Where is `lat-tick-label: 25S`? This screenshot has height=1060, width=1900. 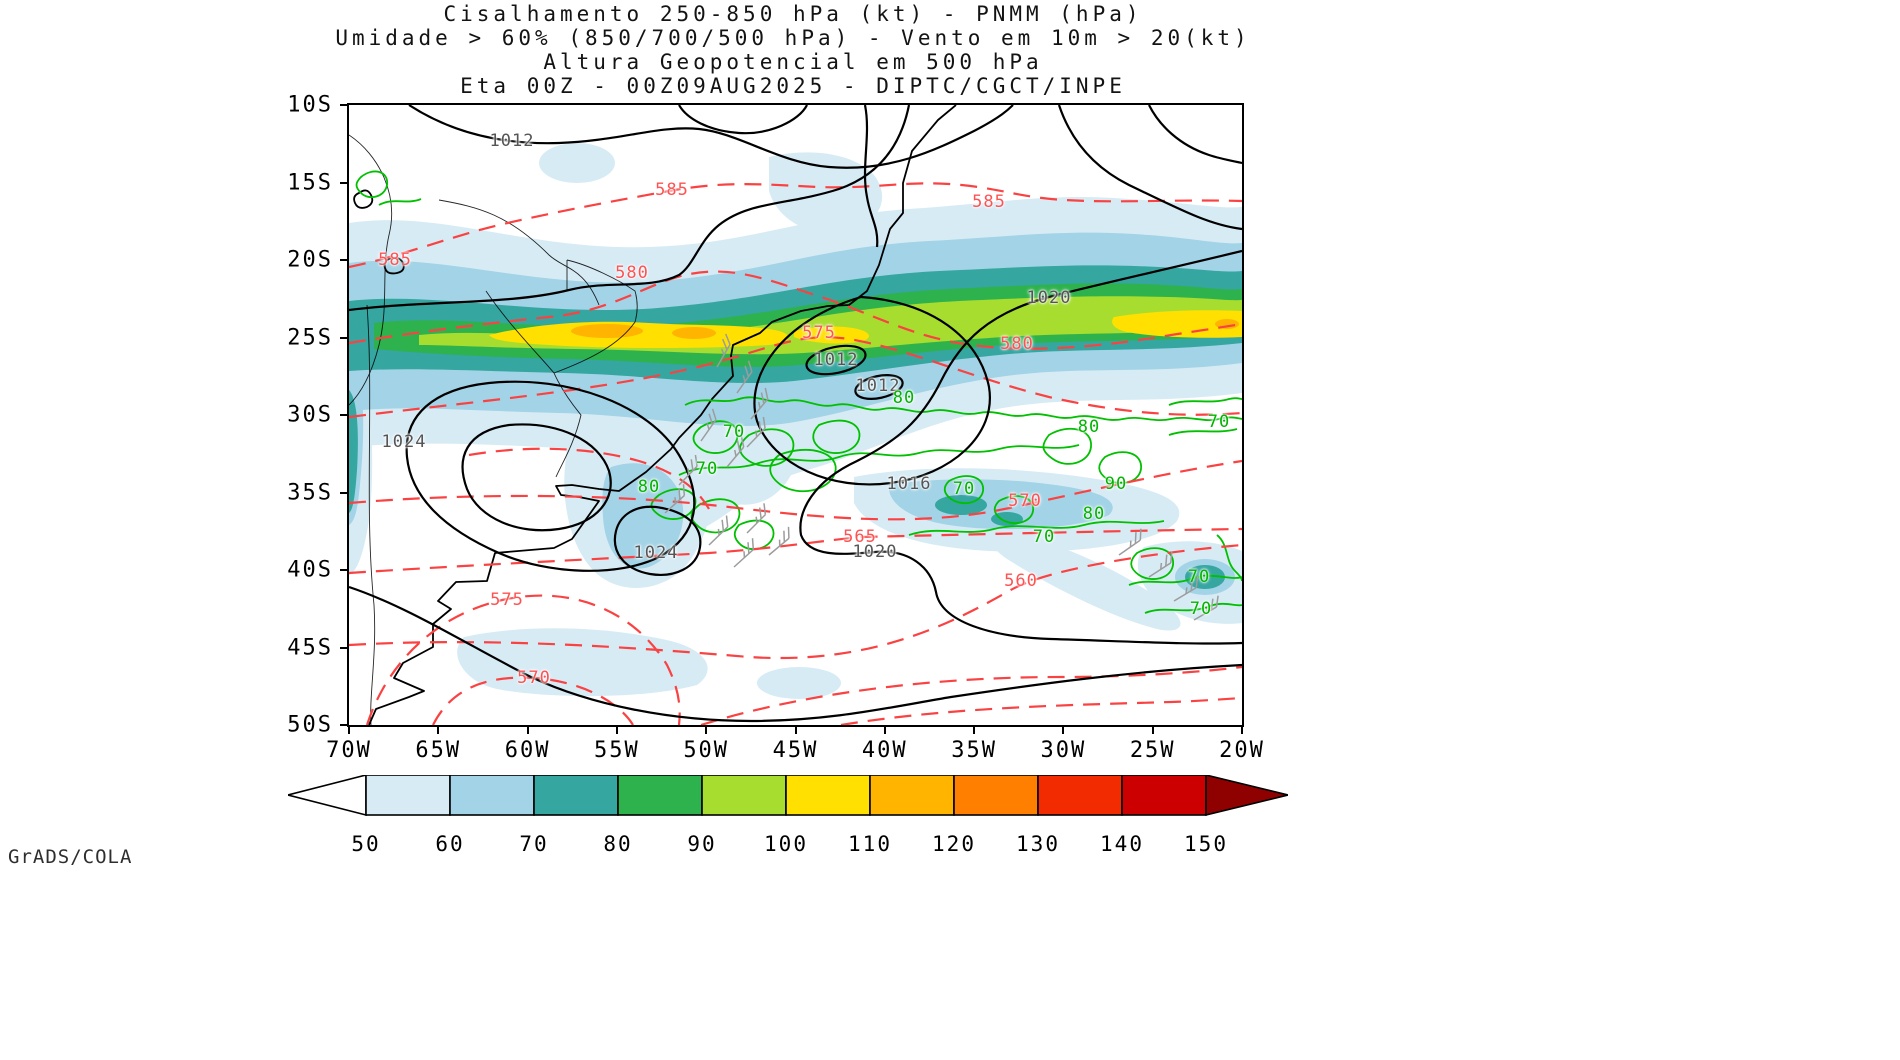 lat-tick-label: 25S is located at coordinates (310, 337).